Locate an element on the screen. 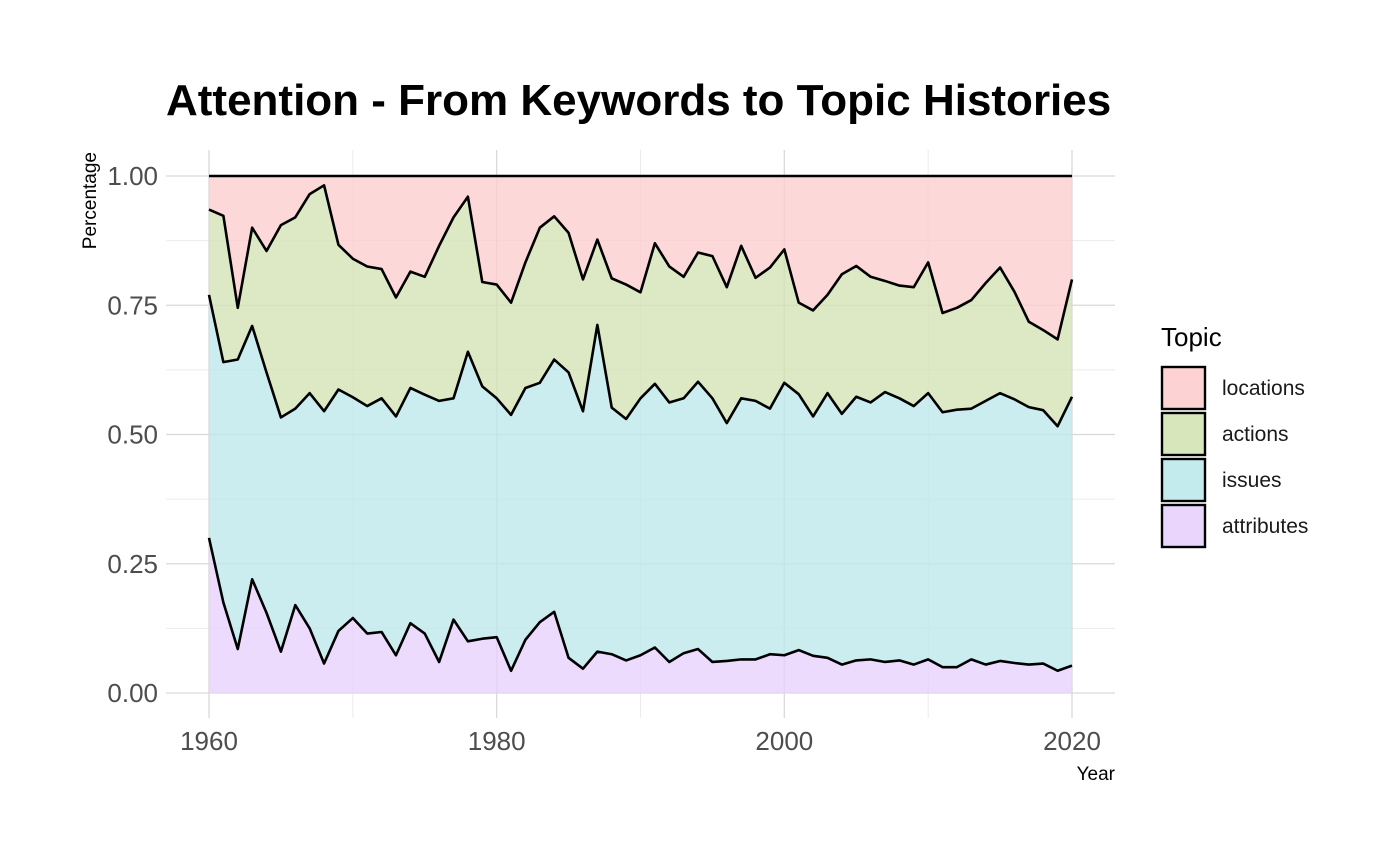 This screenshot has height=865, width=1400. y-tick-label: 0.00 is located at coordinates (132, 693).